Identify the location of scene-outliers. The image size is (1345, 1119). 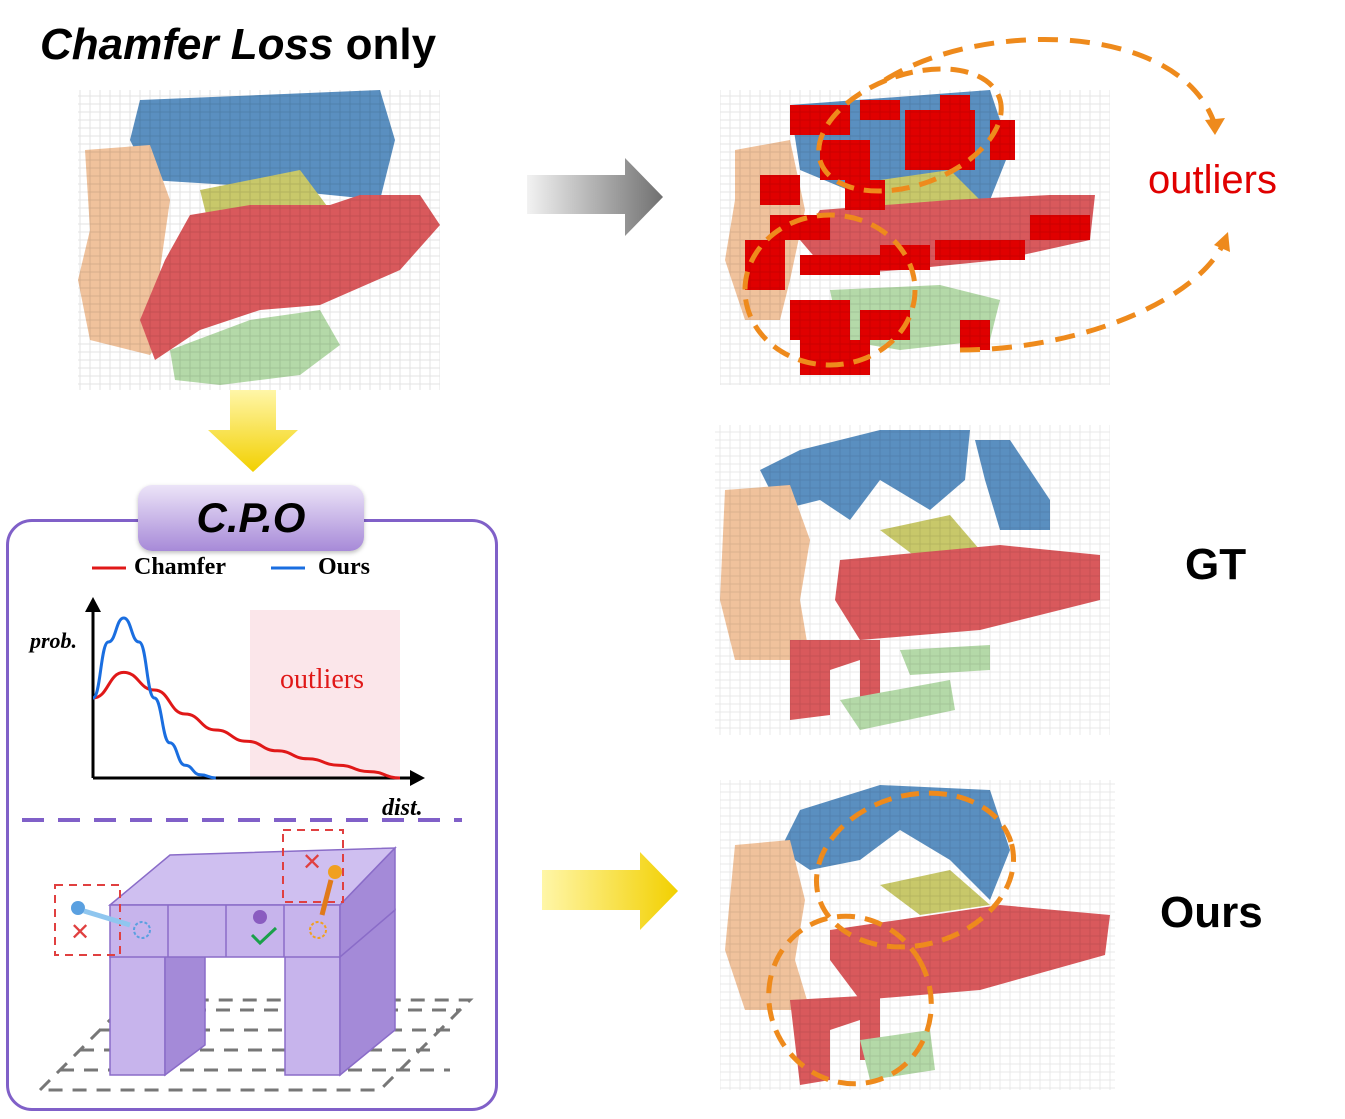
(975, 210).